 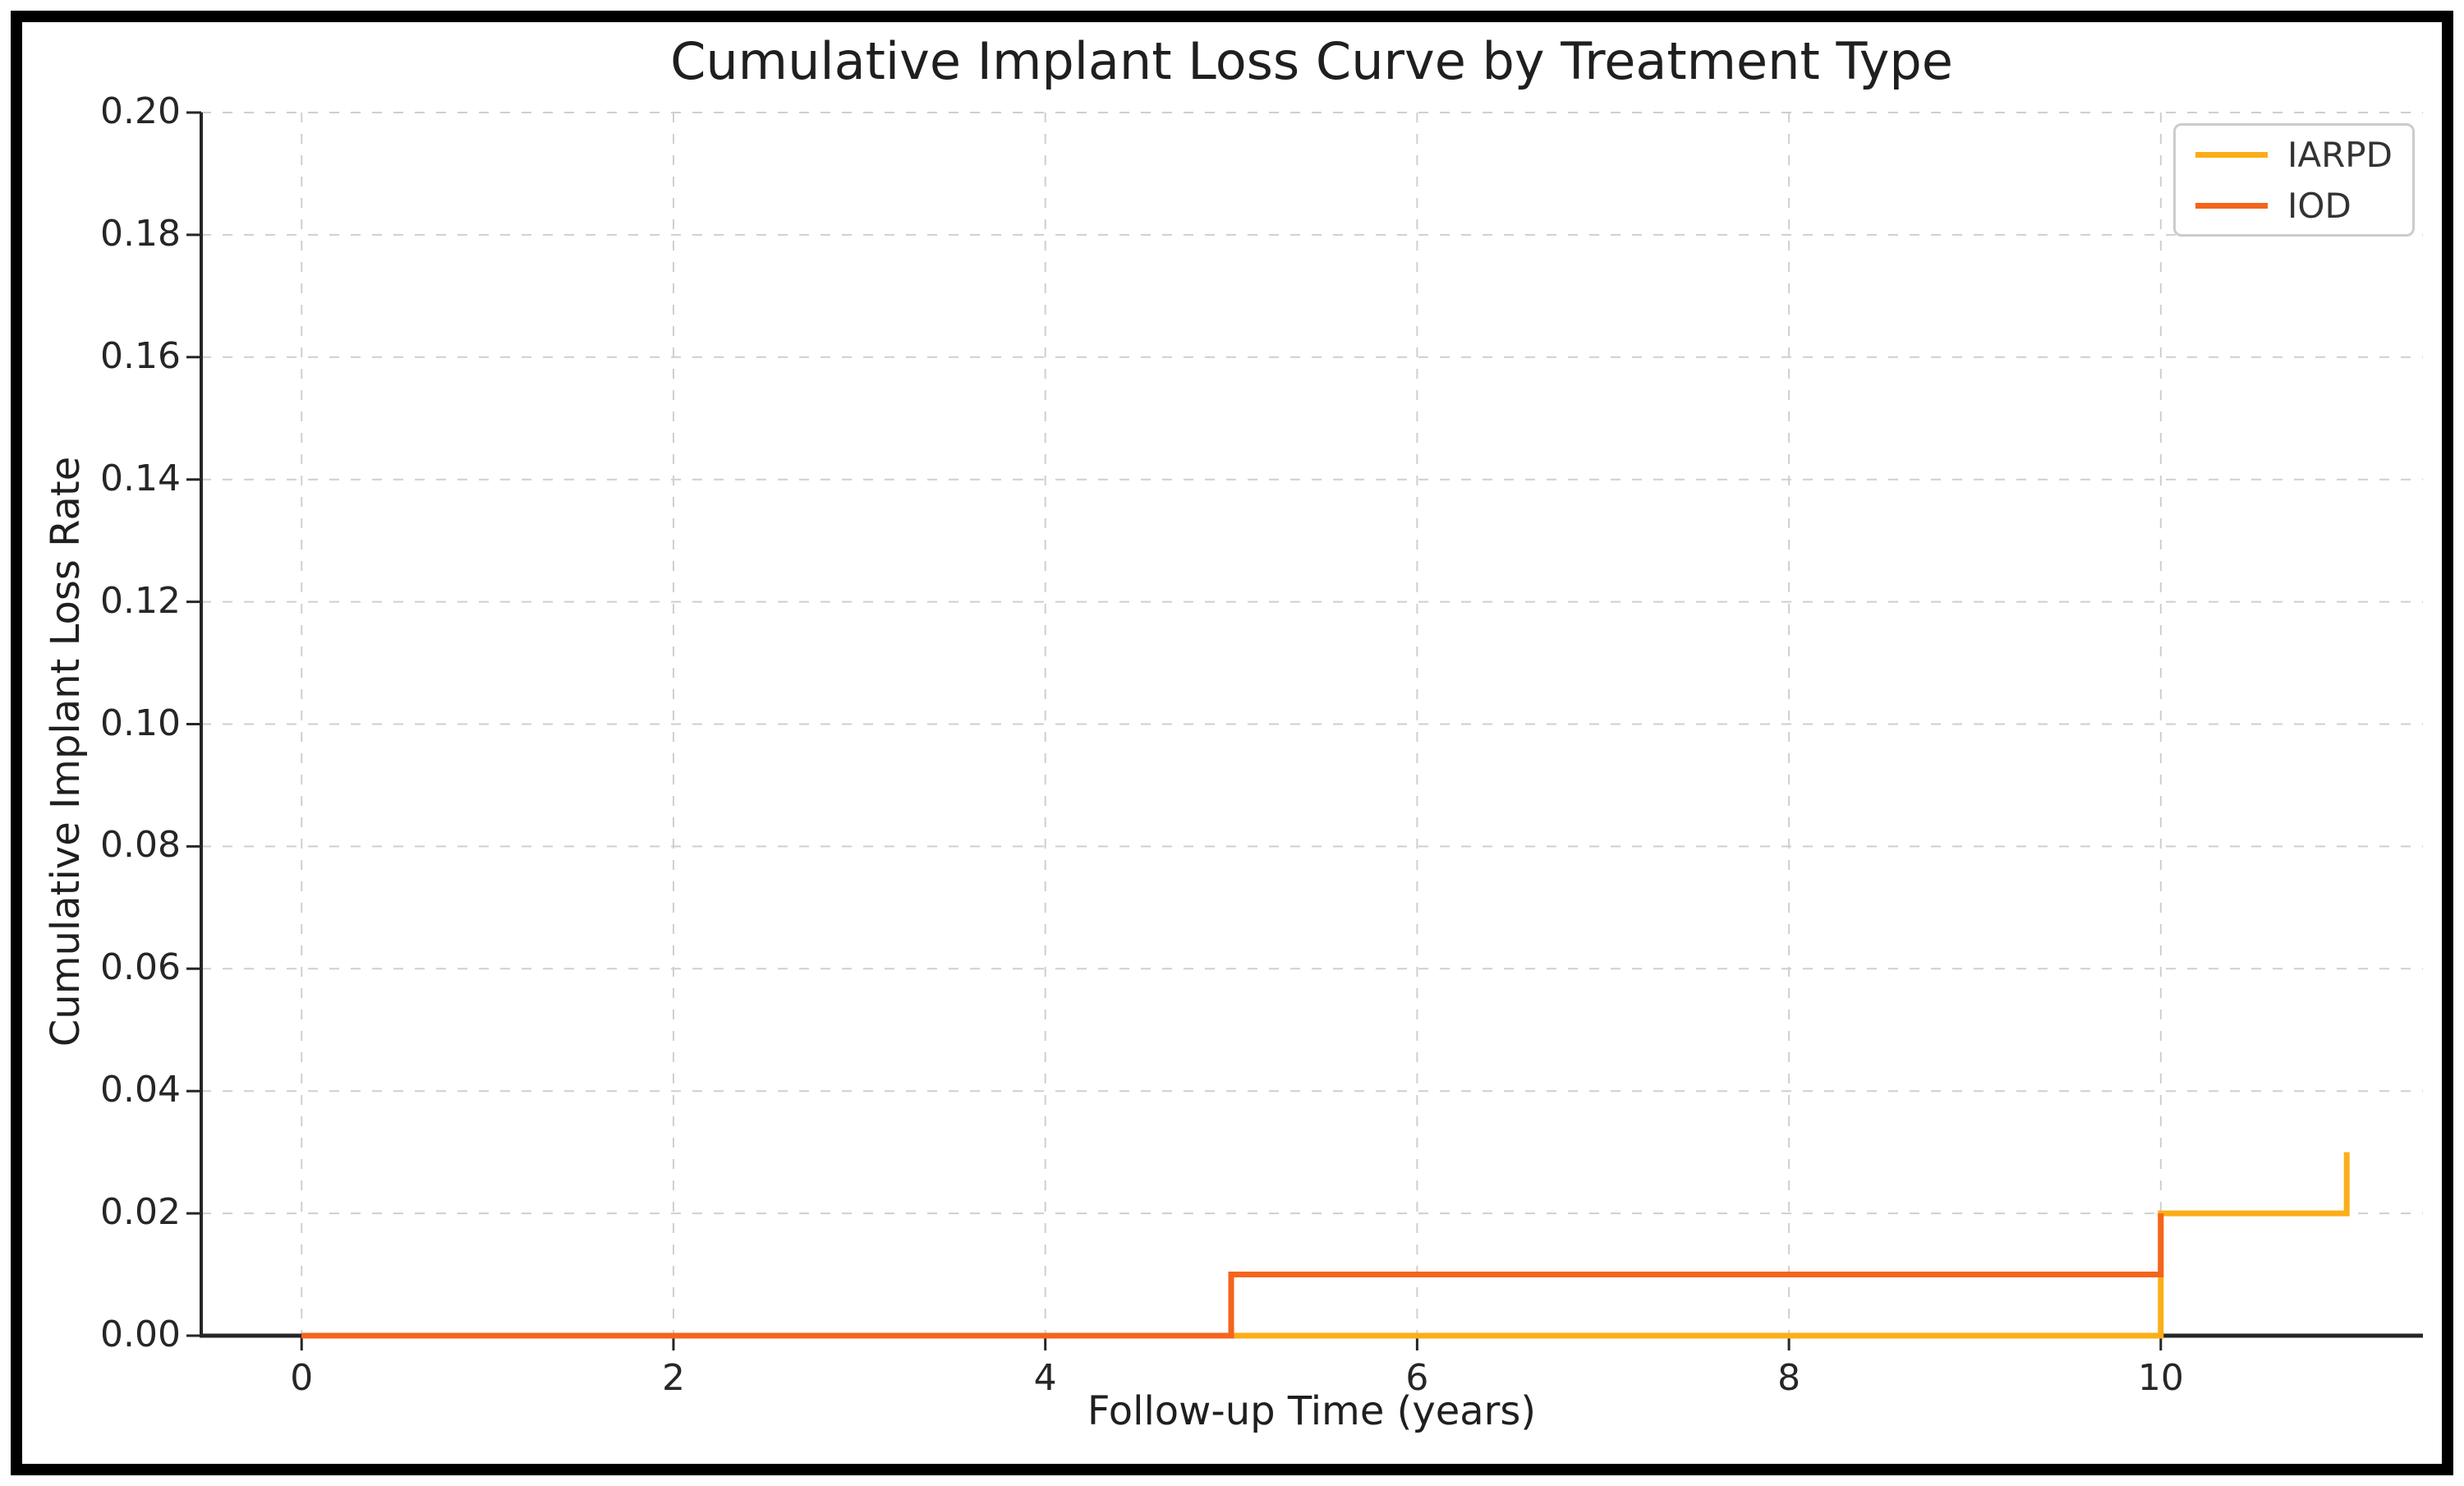 I want to click on x-tick-label: 6, so click(x=1417, y=1378).